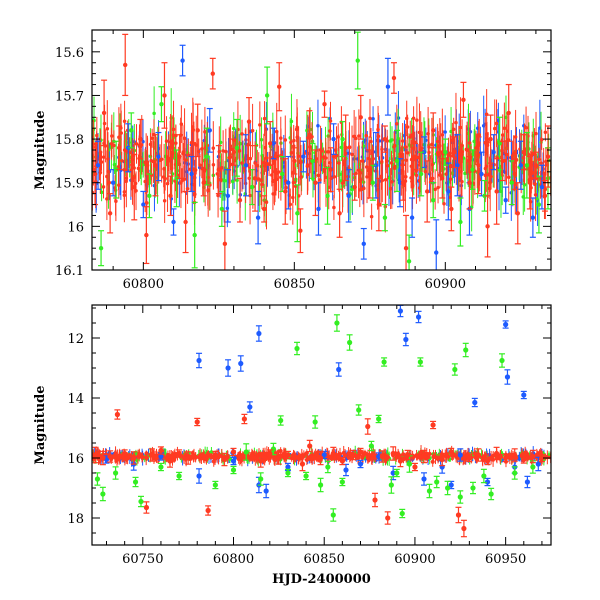 This screenshot has width=600, height=600. I want to click on y-tick-label: 16.1, so click(69, 271).